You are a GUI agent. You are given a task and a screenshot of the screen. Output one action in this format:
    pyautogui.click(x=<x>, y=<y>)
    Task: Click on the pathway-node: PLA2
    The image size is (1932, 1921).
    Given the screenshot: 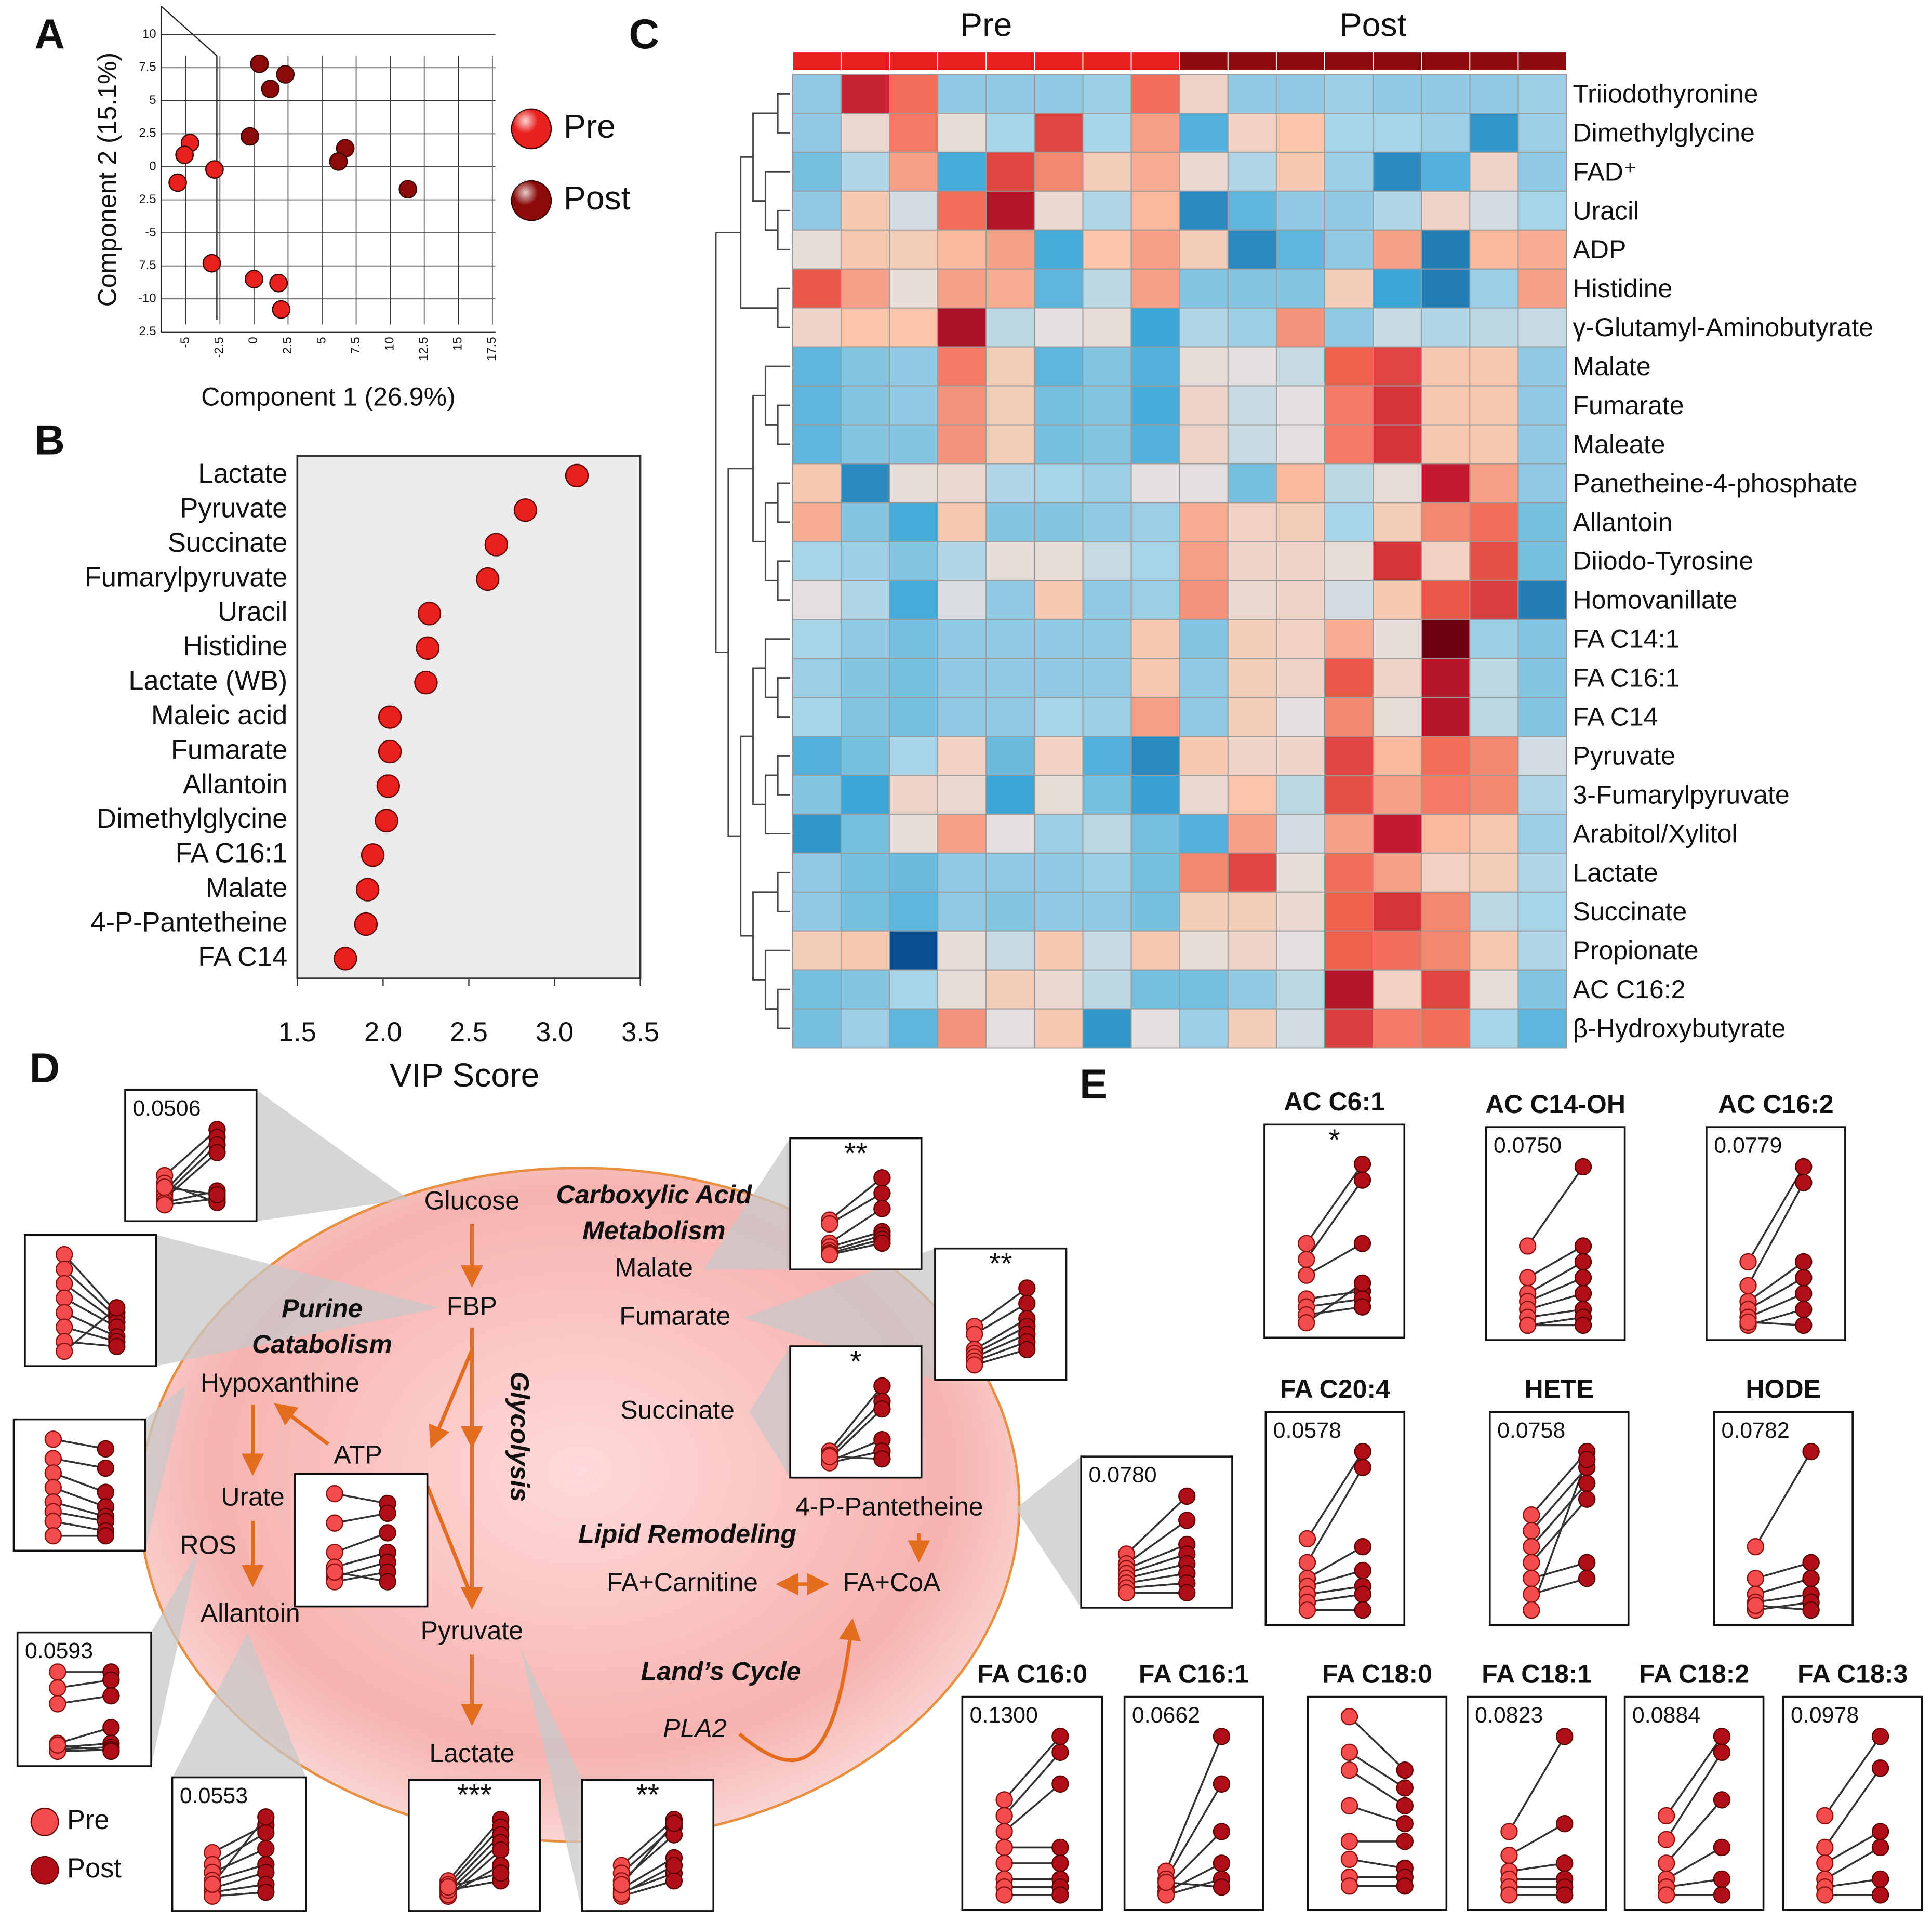 What is the action you would take?
    pyautogui.click(x=695, y=1728)
    